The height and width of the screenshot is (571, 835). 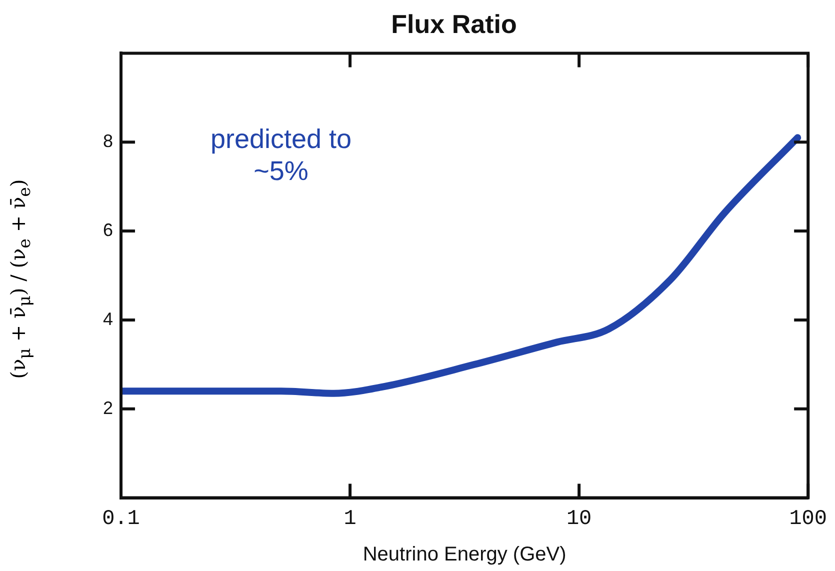 What do you see at coordinates (108, 408) in the screenshot?
I see `y-tick-label: 2` at bounding box center [108, 408].